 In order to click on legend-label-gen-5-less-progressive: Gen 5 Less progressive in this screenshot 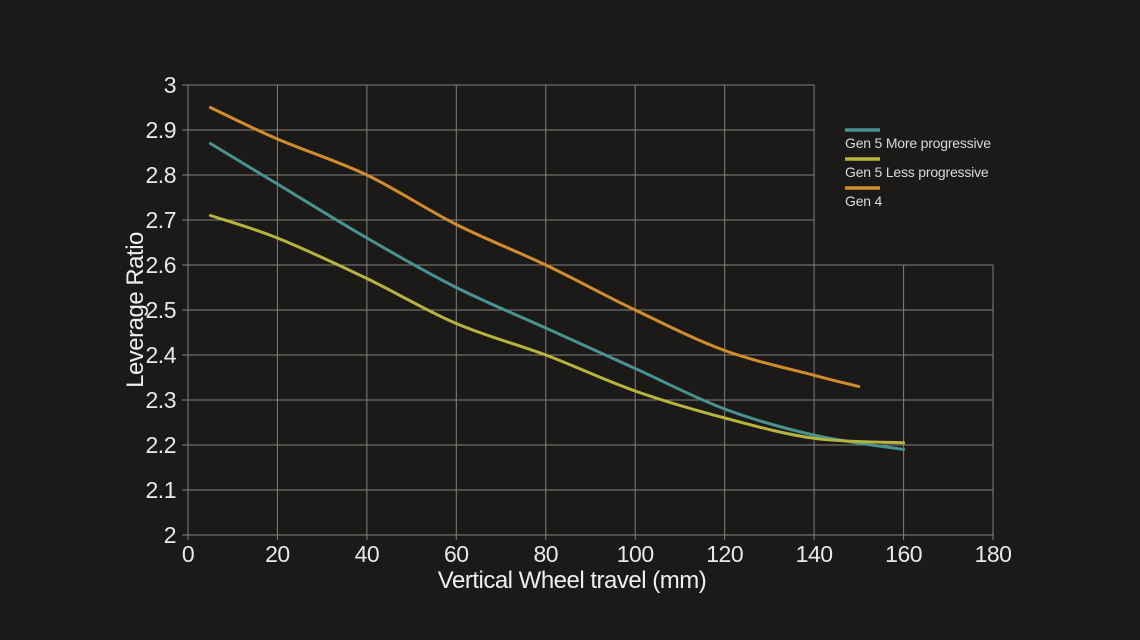, I will do `click(917, 172)`.